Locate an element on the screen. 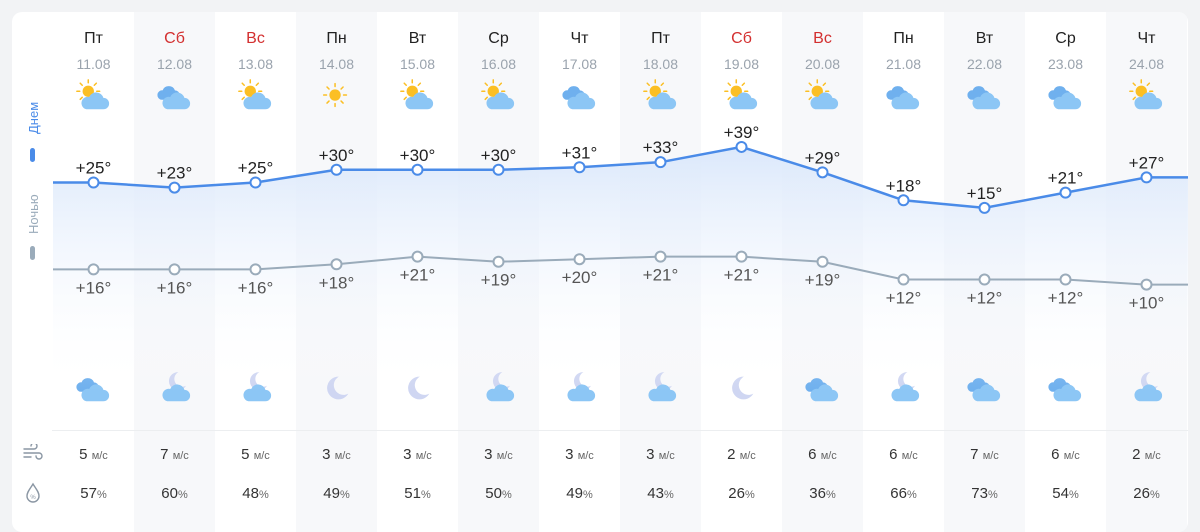 The width and height of the screenshot is (1200, 532). humidity: 26% is located at coordinates (1146, 493).